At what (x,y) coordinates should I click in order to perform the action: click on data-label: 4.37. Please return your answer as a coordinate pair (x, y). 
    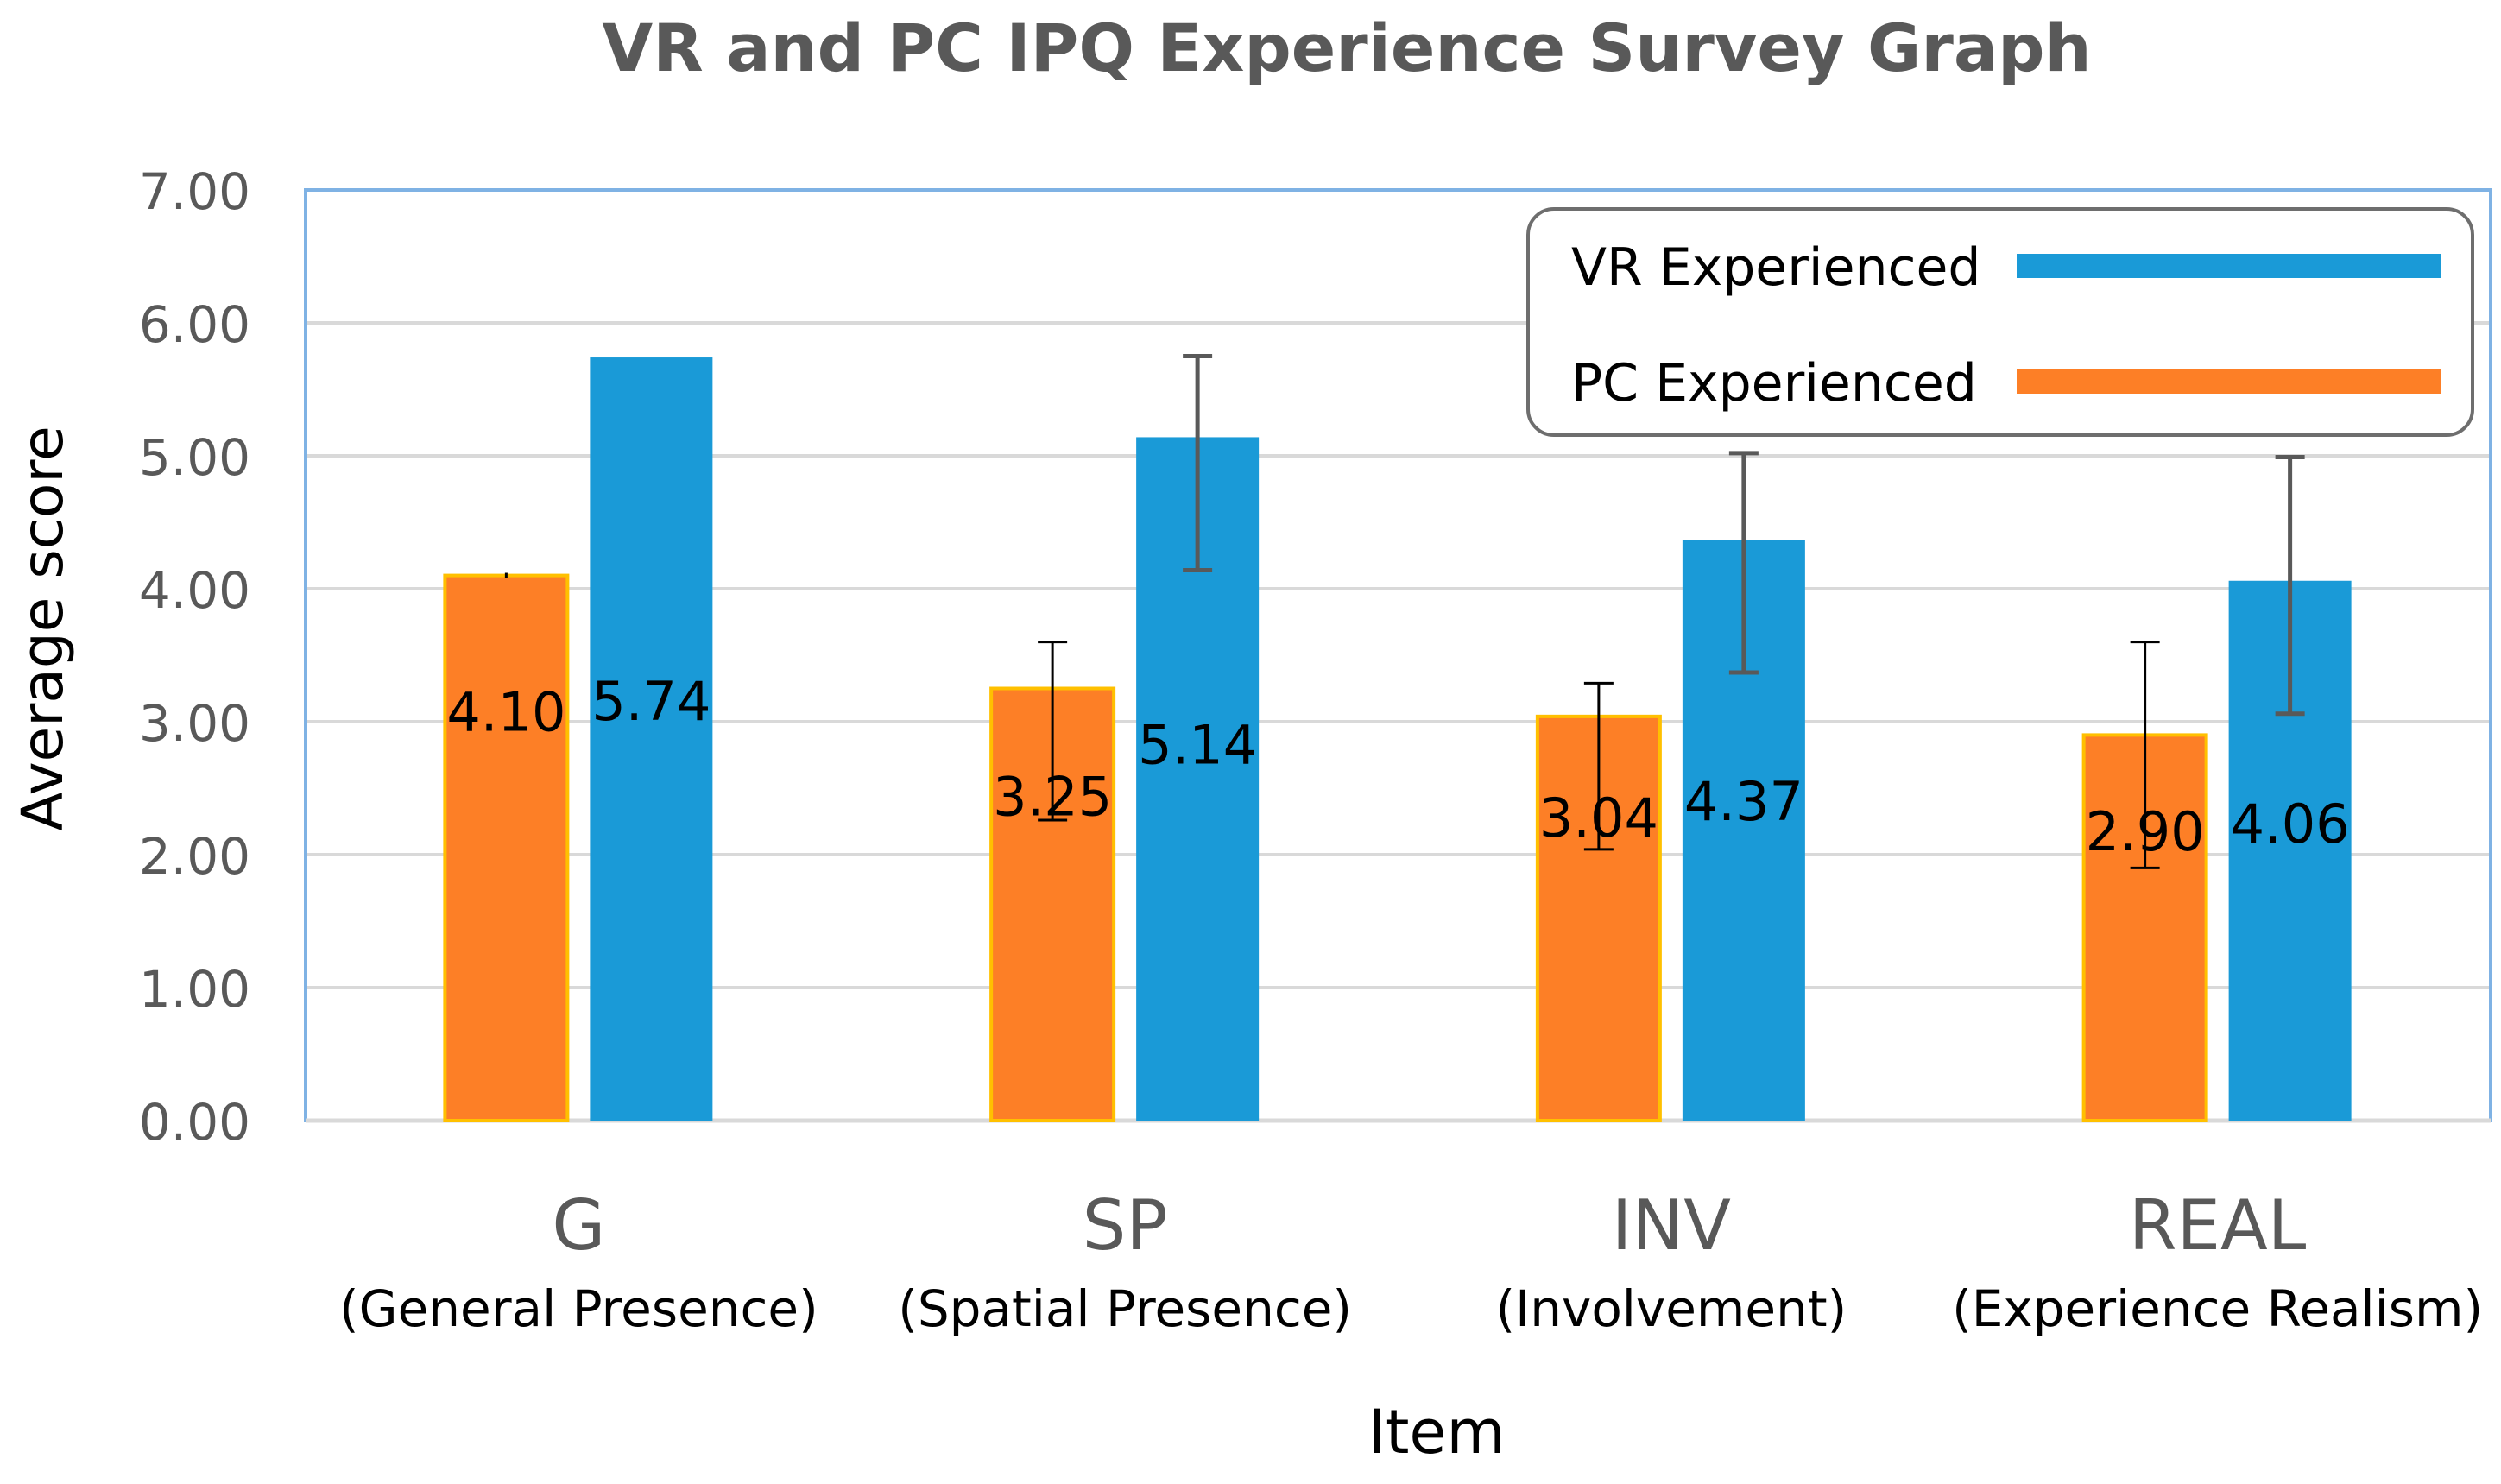
    Looking at the image, I should click on (1744, 801).